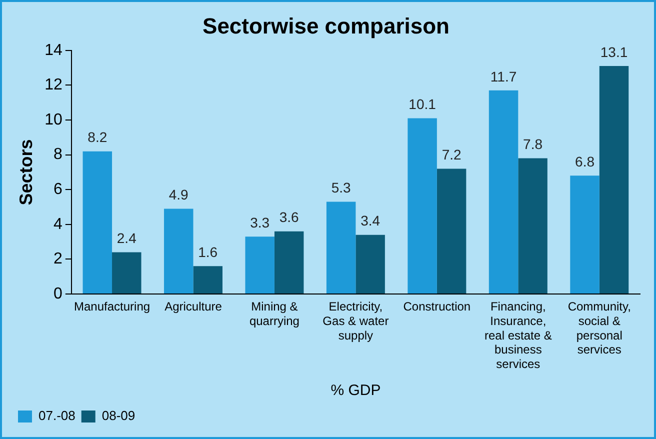 The image size is (656, 439). Describe the element at coordinates (53, 119) in the screenshot. I see `y-tick-label: 10` at that location.